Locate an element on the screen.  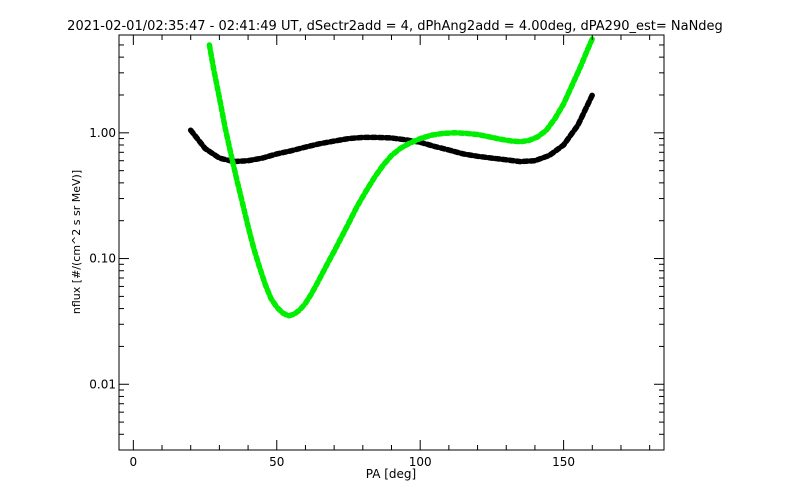
x-tick-label: 100 is located at coordinates (420, 462).